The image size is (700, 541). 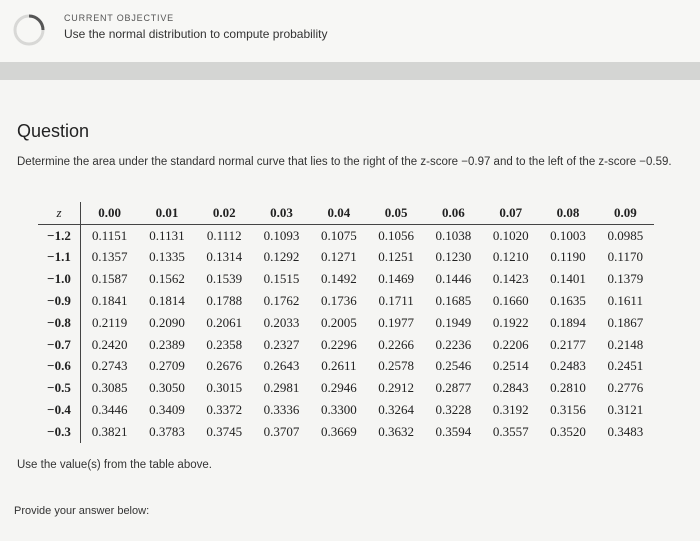 What do you see at coordinates (114, 465) in the screenshot?
I see `table-instruction: Use the value(s) from the table above.` at bounding box center [114, 465].